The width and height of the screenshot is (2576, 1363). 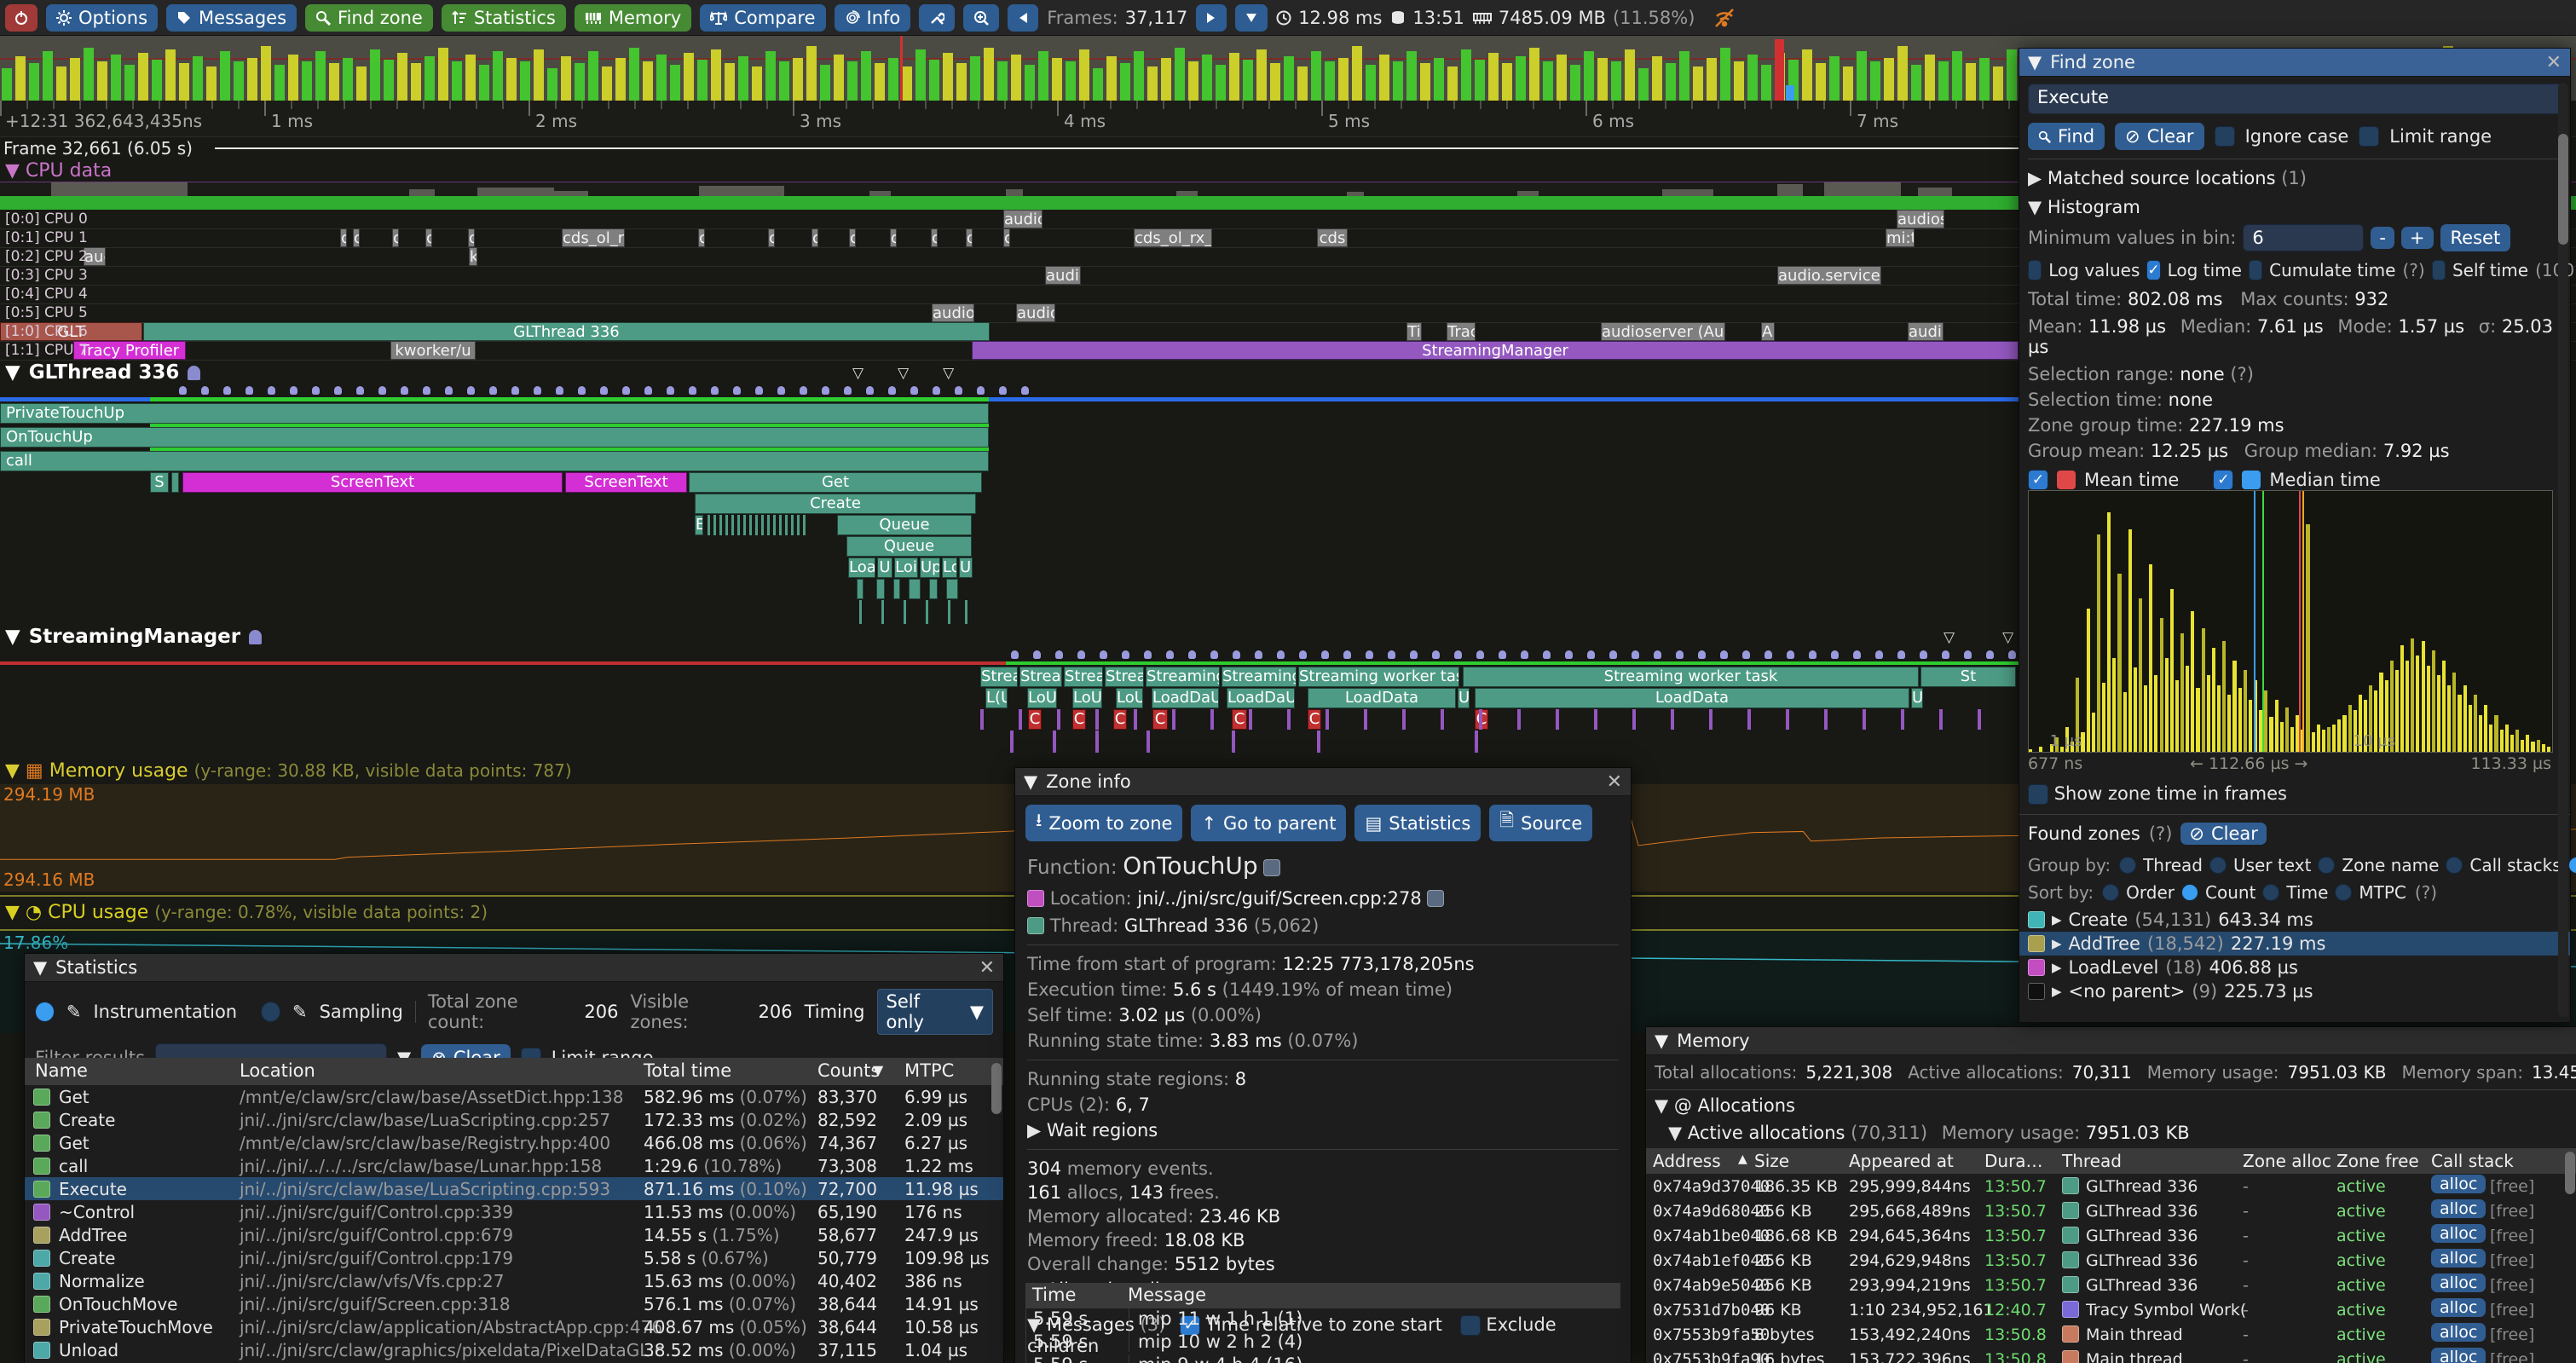 I want to click on zone: LoadData, so click(x=1692, y=698).